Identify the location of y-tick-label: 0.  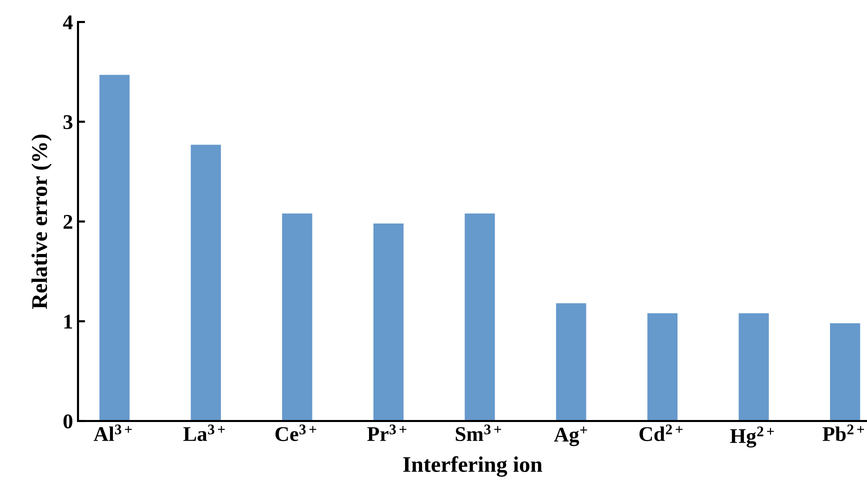
(68, 421).